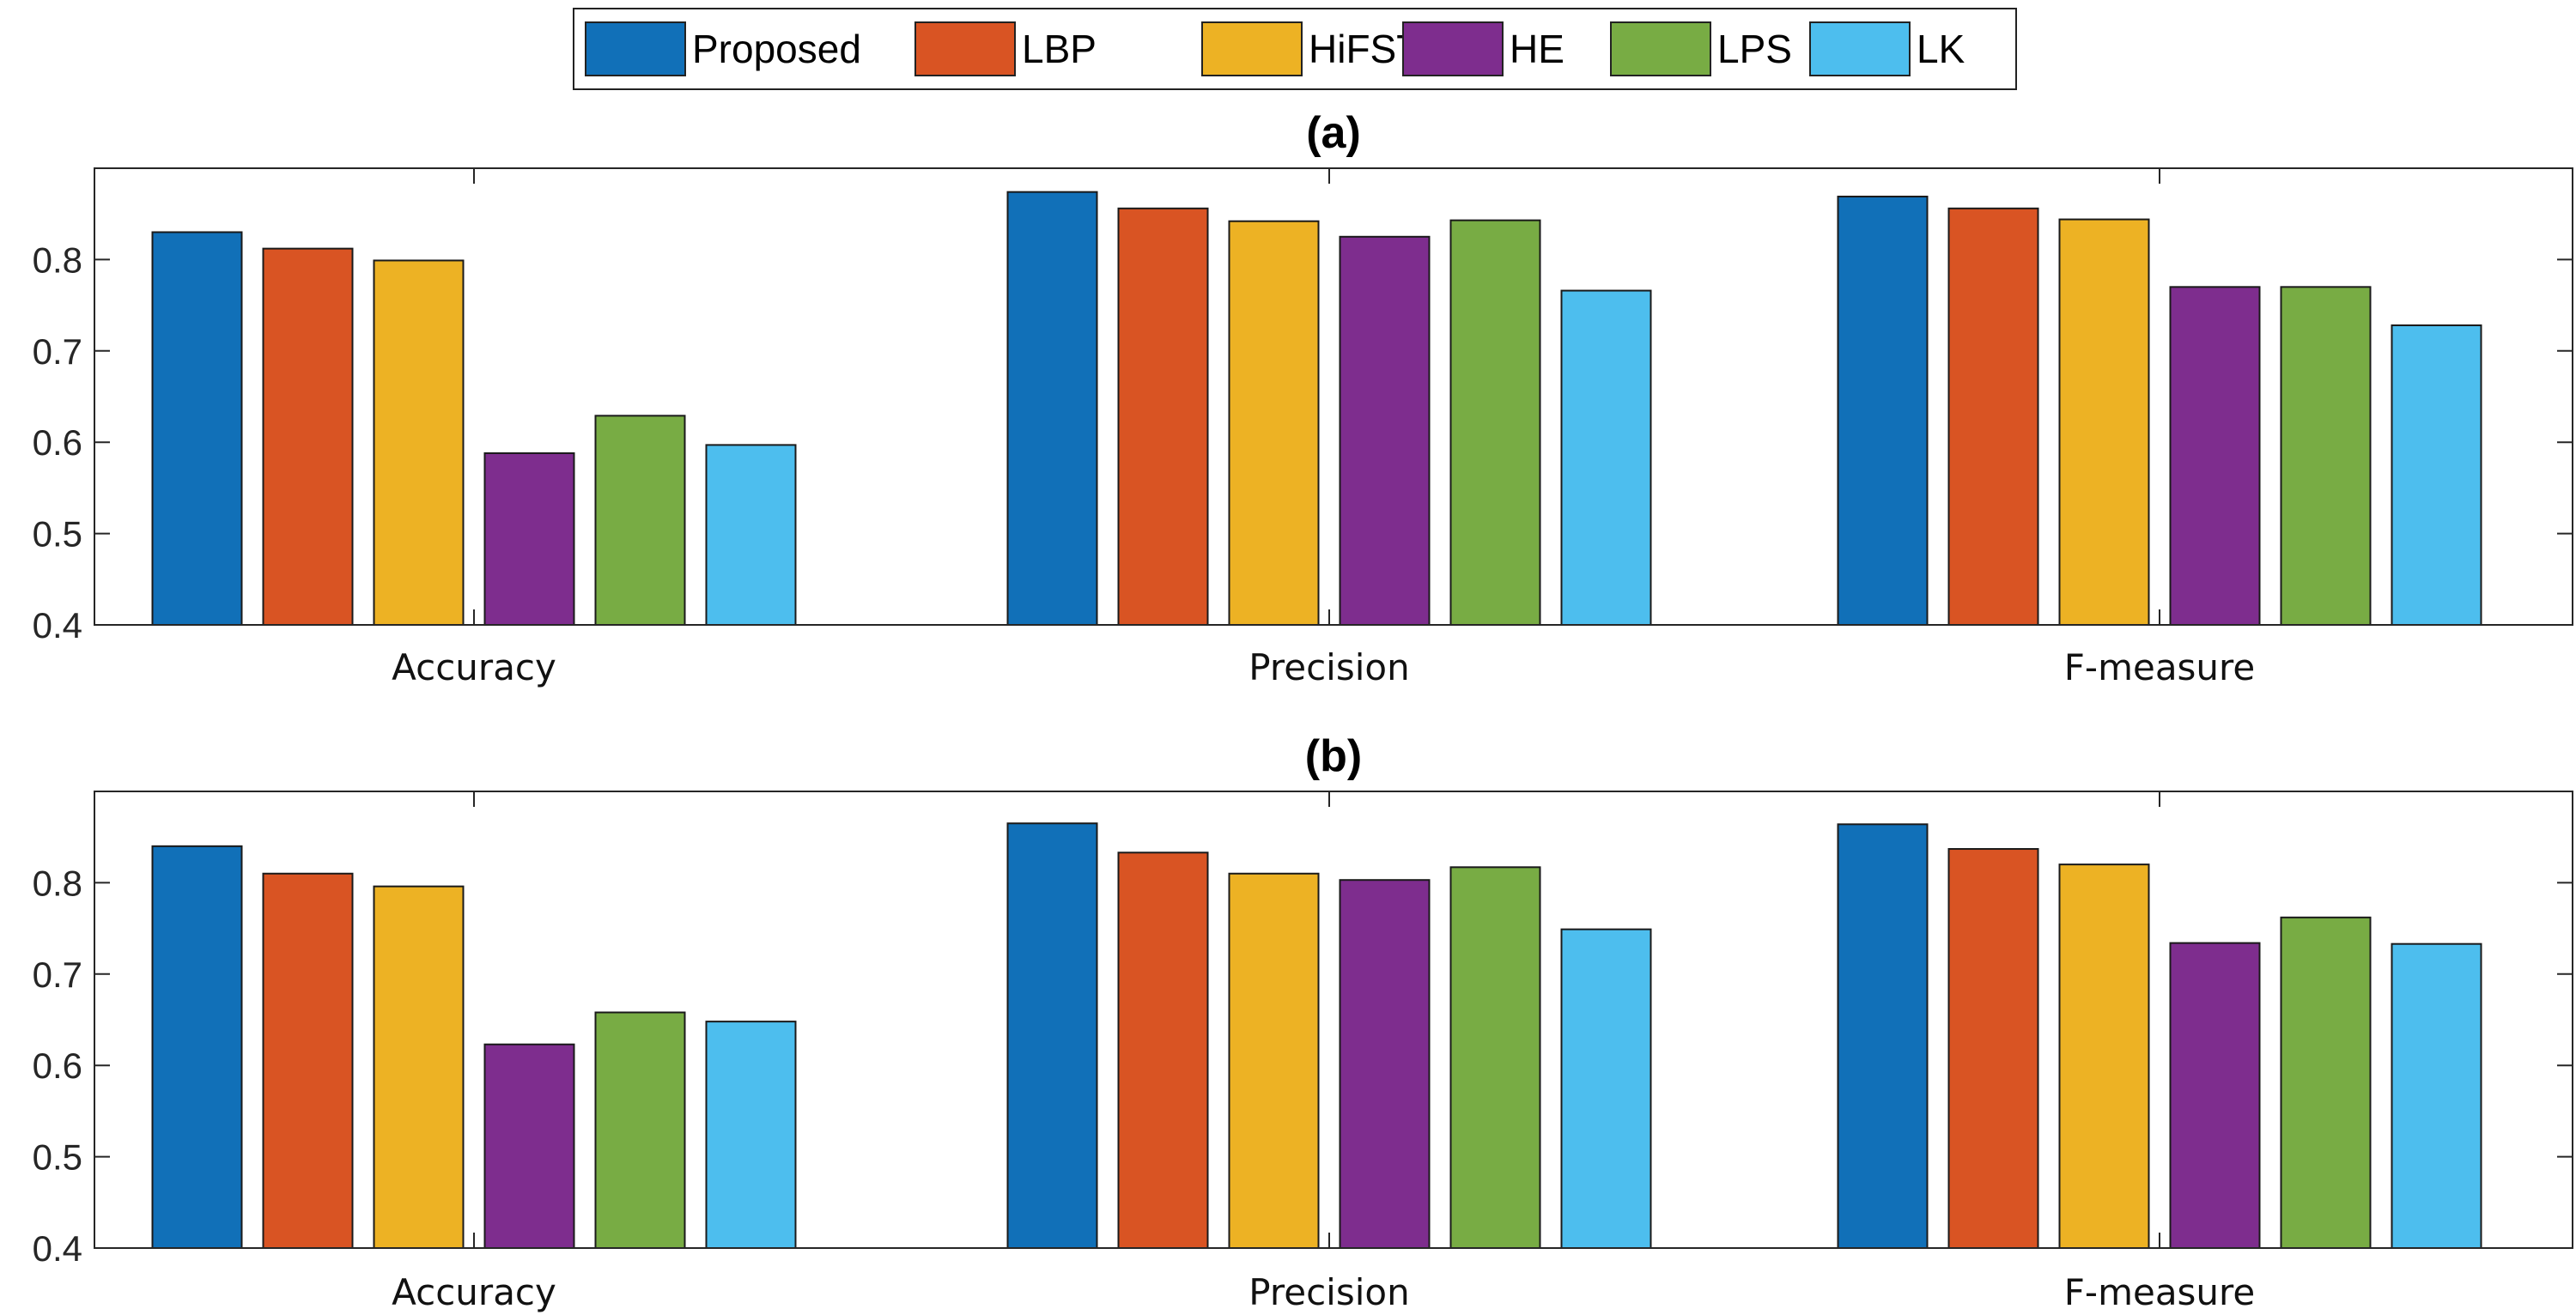  Describe the element at coordinates (1163, 1050) in the screenshot. I see `bar-b-precision-lbp` at that location.